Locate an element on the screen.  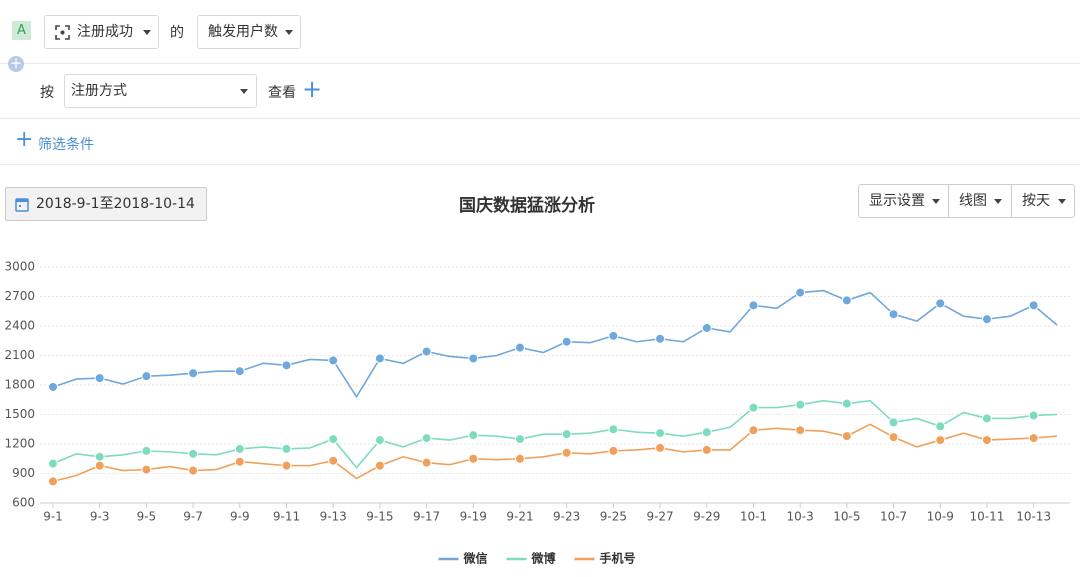
legend-label: 微信 is located at coordinates (475, 558).